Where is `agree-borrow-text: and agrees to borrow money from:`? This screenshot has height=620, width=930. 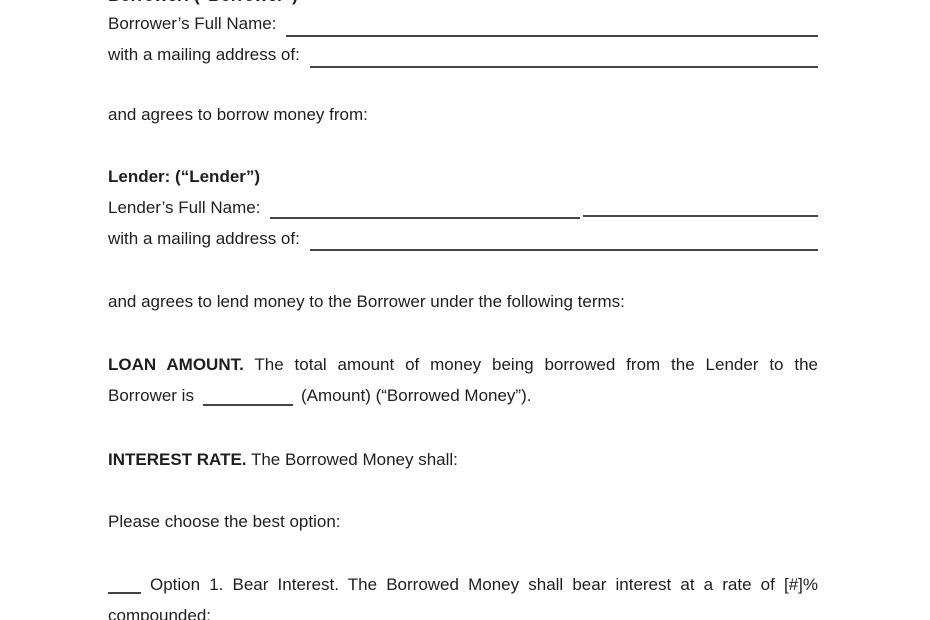 agree-borrow-text: and agrees to borrow money from: is located at coordinates (238, 114).